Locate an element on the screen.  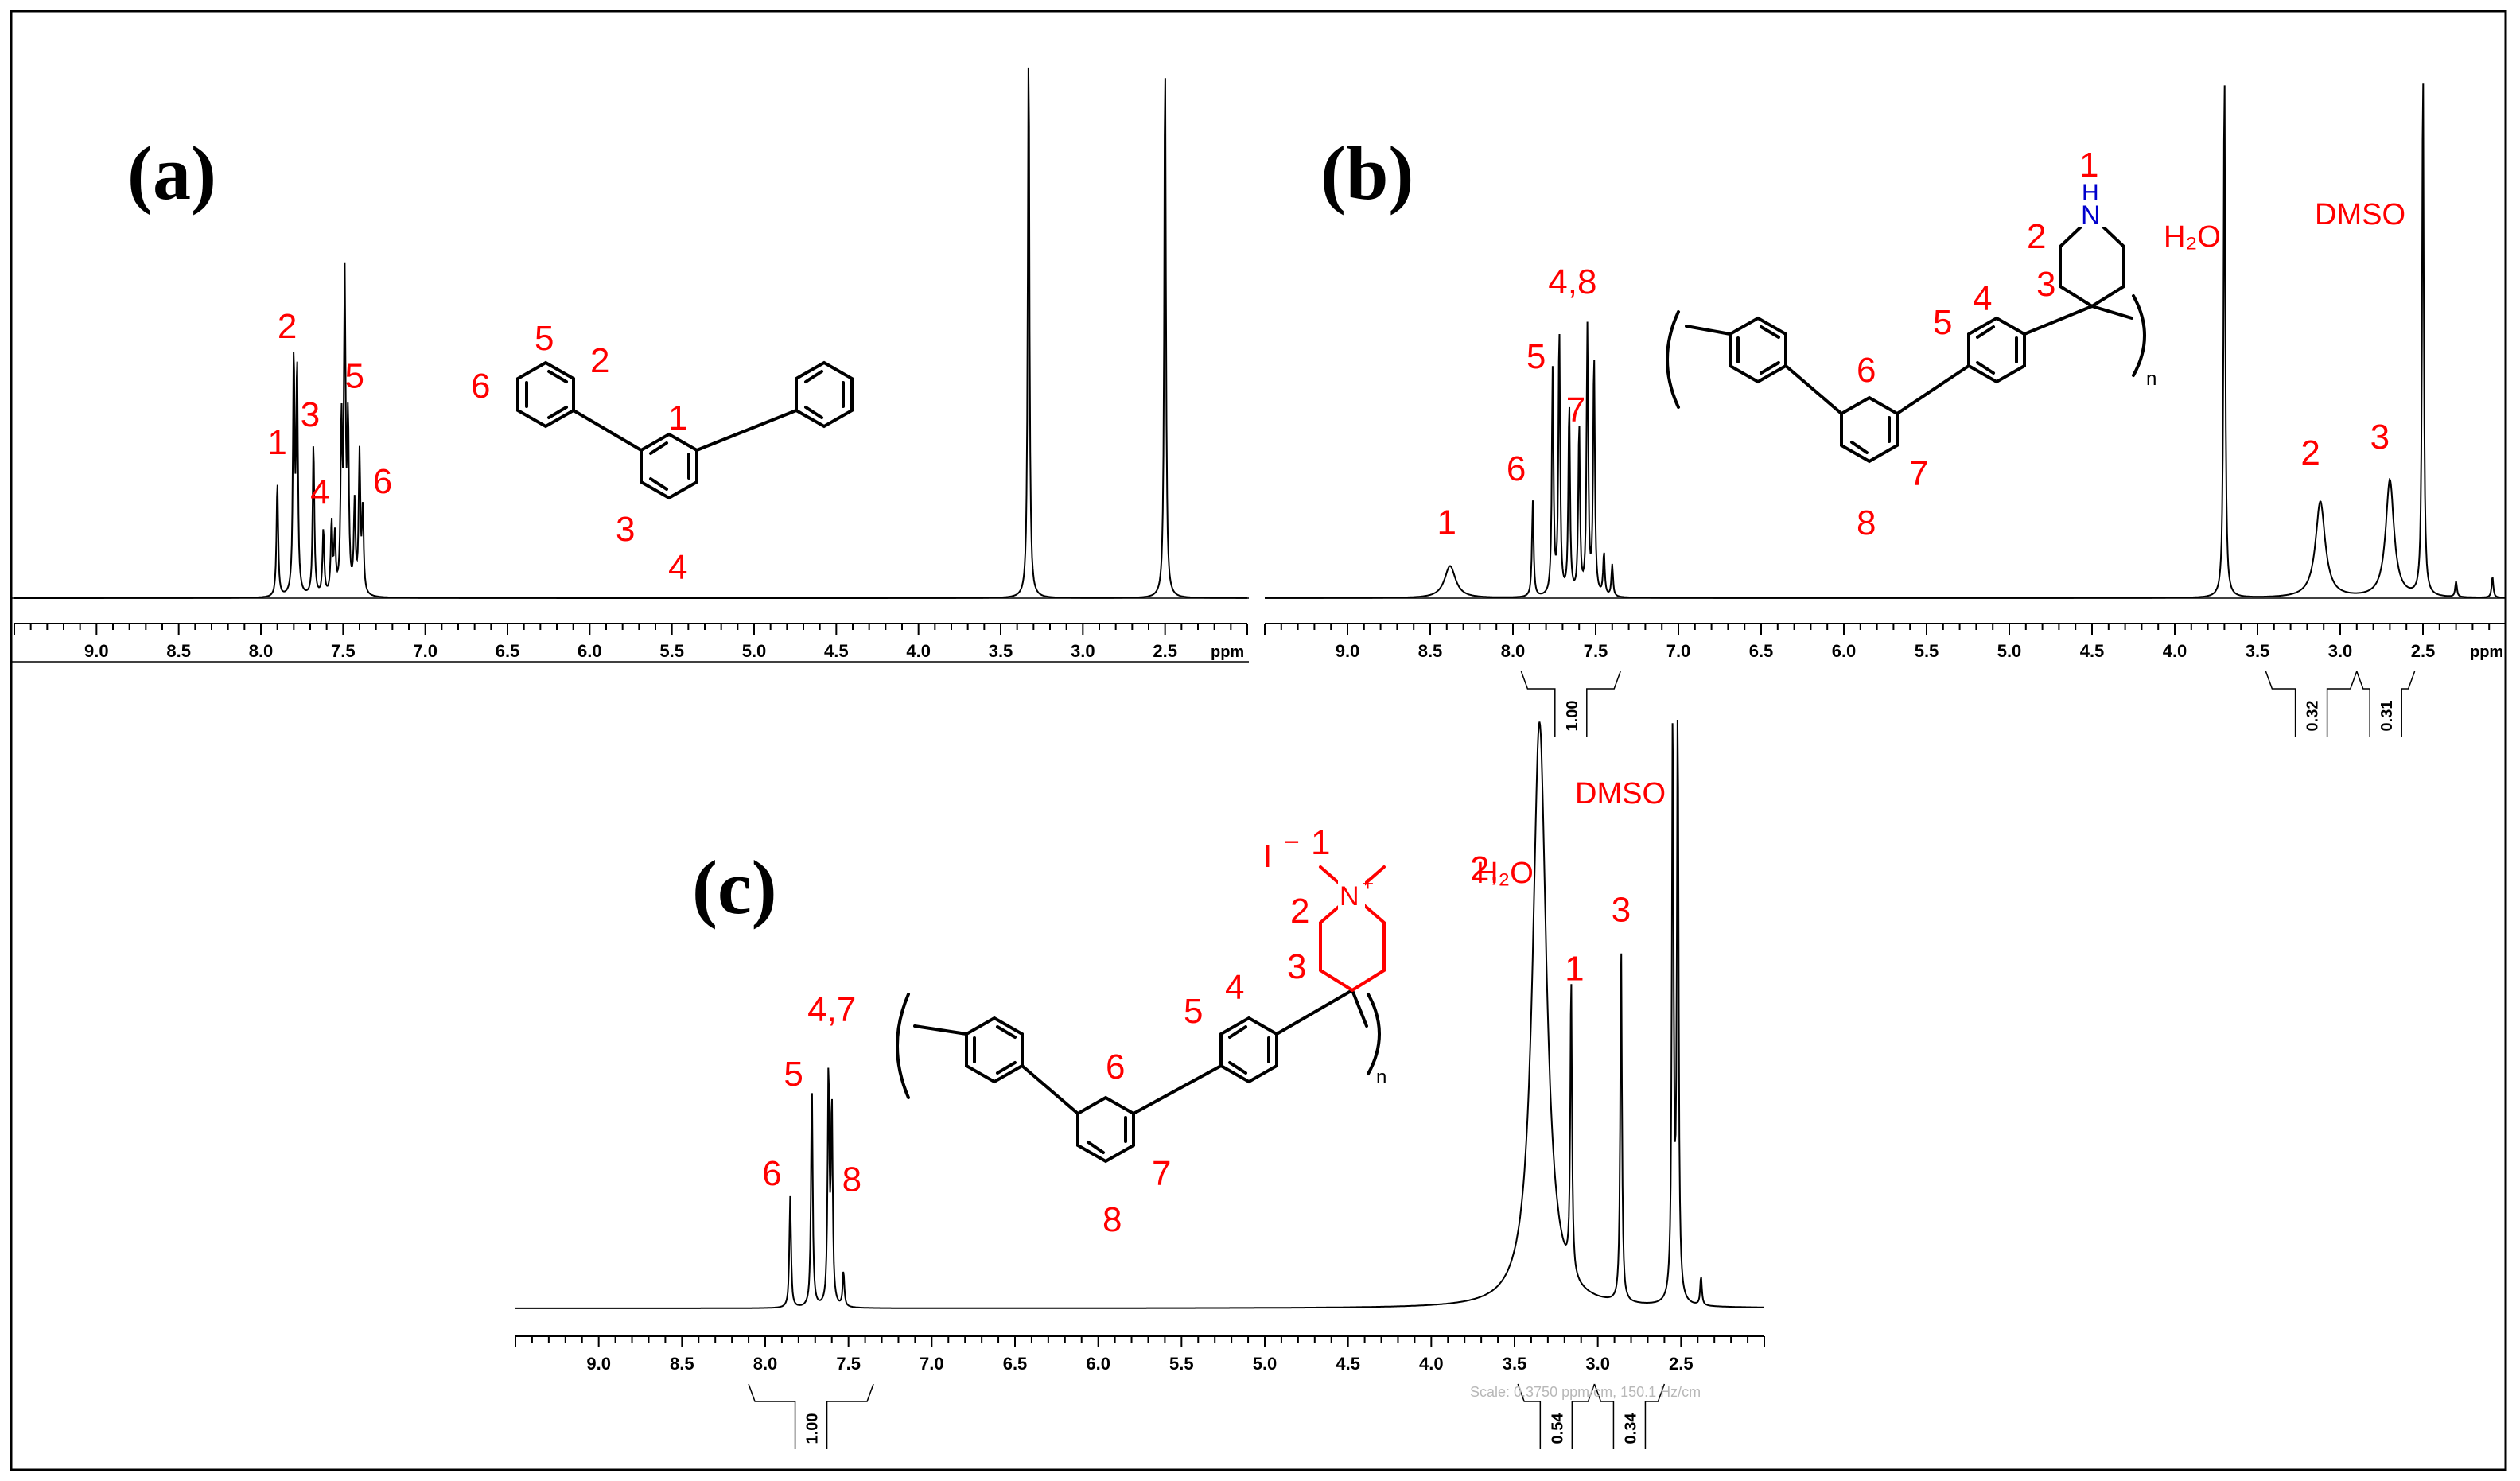
peak-label-a-2: 3 is located at coordinates (310, 414).